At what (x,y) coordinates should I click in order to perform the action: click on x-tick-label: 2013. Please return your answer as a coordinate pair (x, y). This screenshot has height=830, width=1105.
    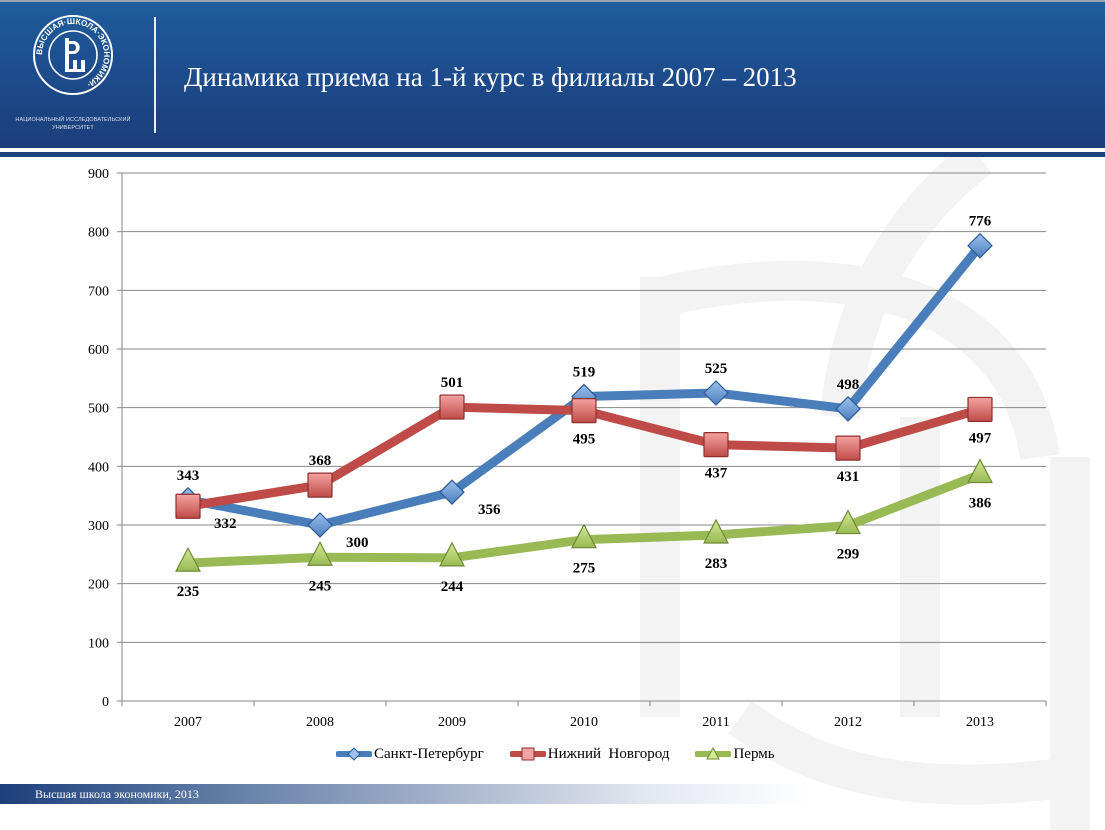
    Looking at the image, I should click on (980, 722).